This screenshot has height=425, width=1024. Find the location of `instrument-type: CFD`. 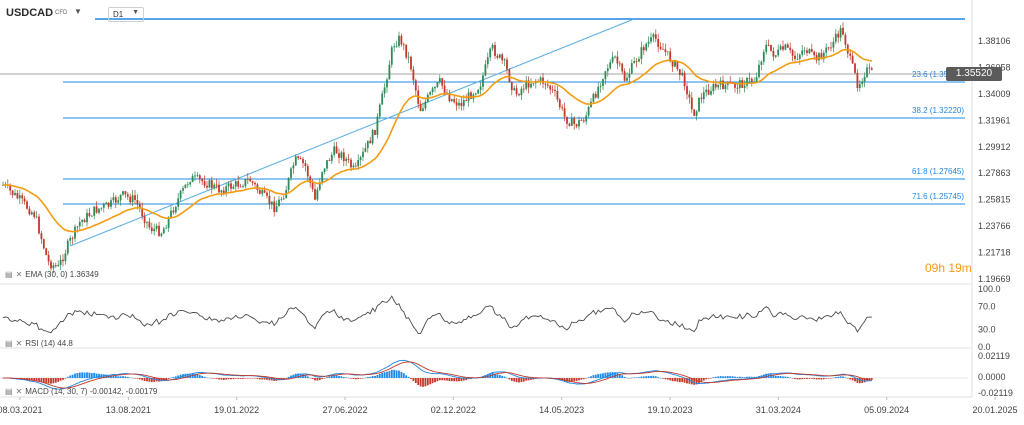

instrument-type: CFD is located at coordinates (61, 13).